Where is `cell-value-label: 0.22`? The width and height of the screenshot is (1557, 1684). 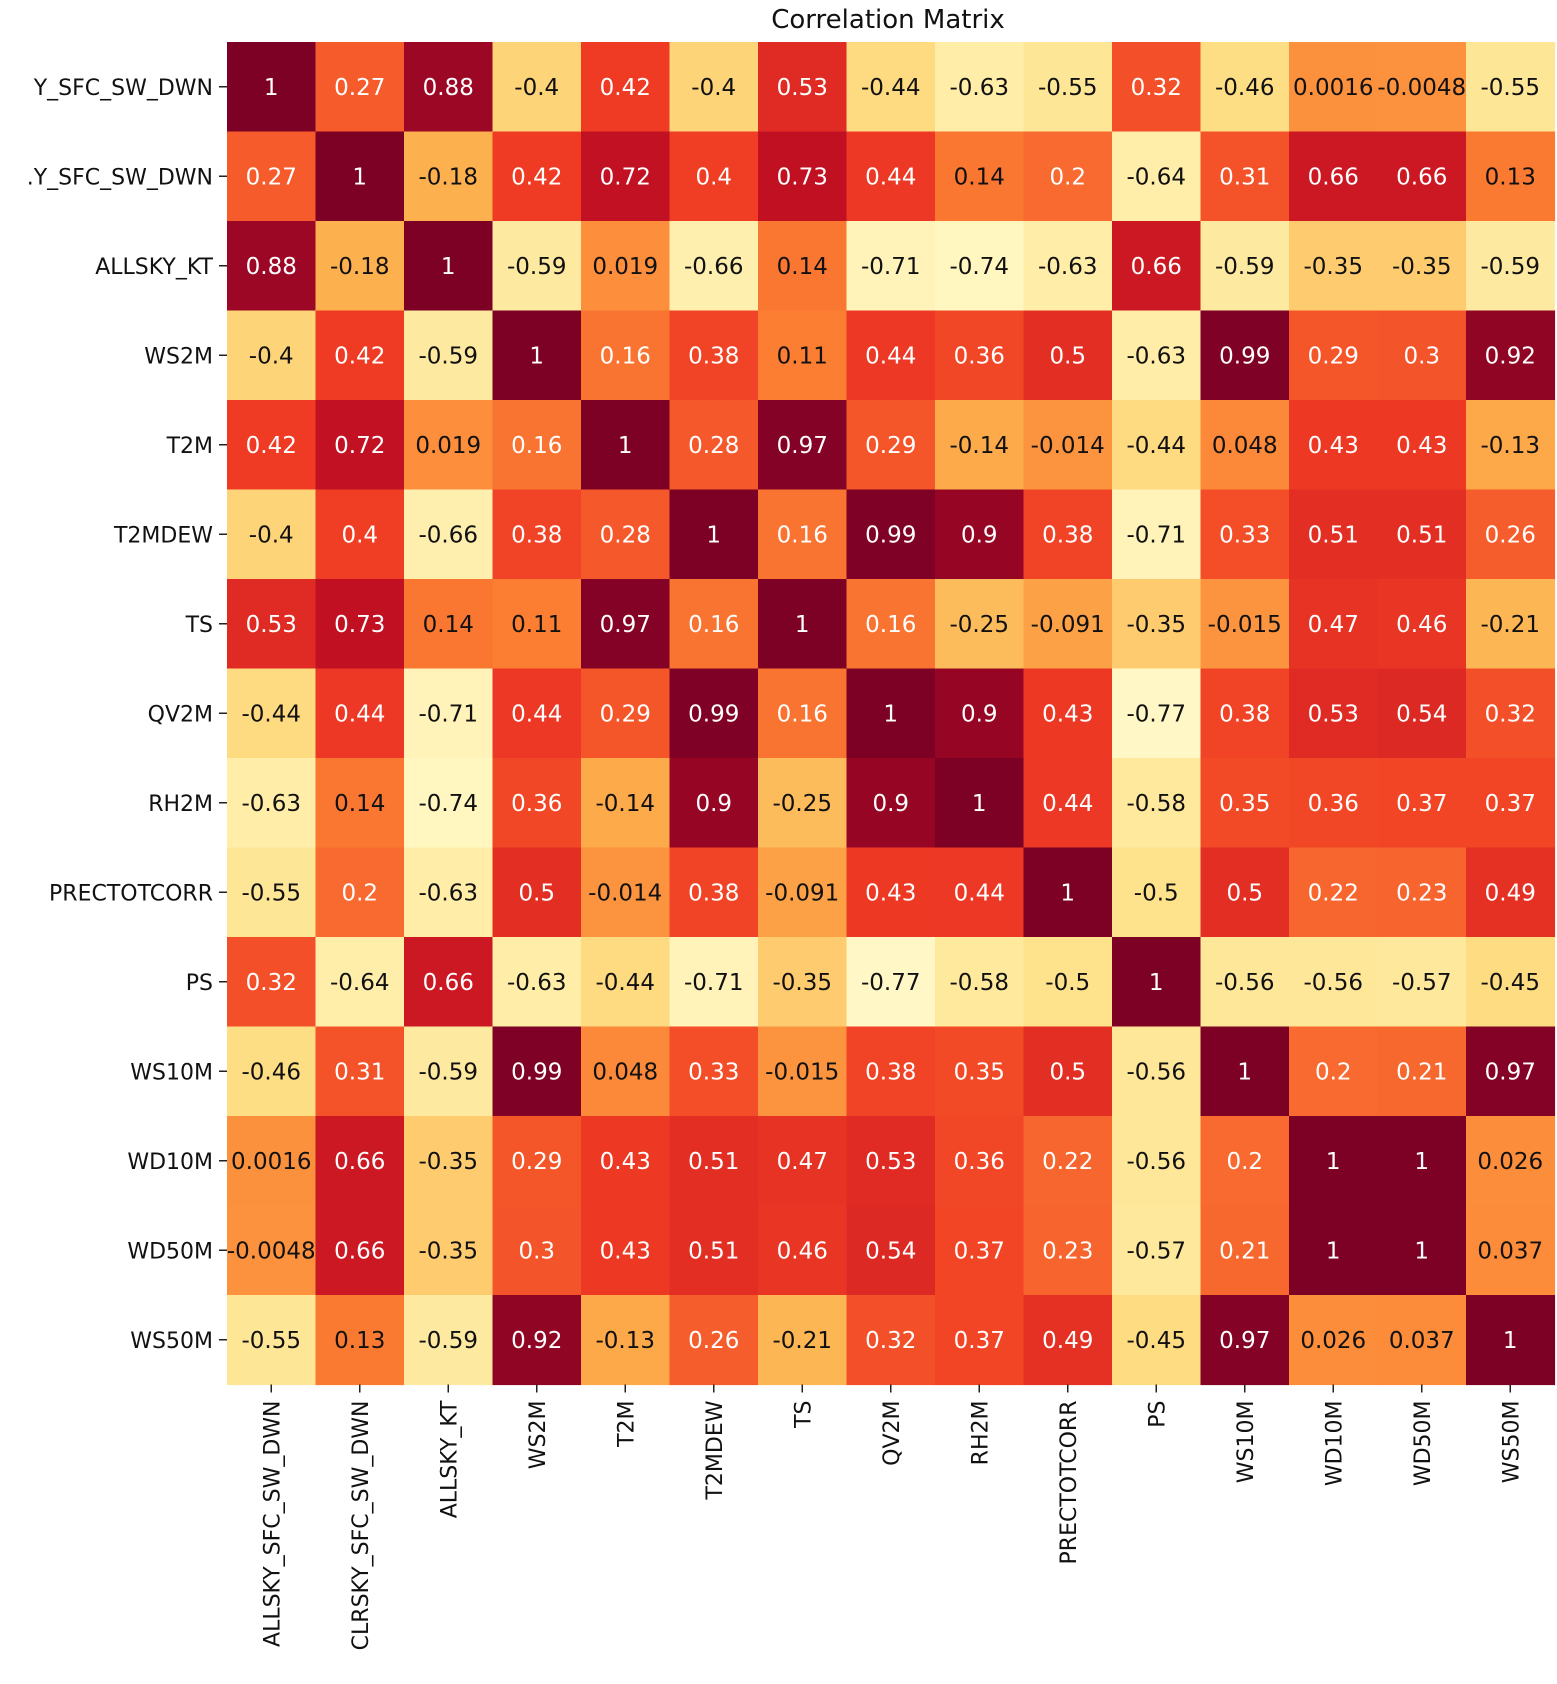 cell-value-label: 0.22 is located at coordinates (1333, 893).